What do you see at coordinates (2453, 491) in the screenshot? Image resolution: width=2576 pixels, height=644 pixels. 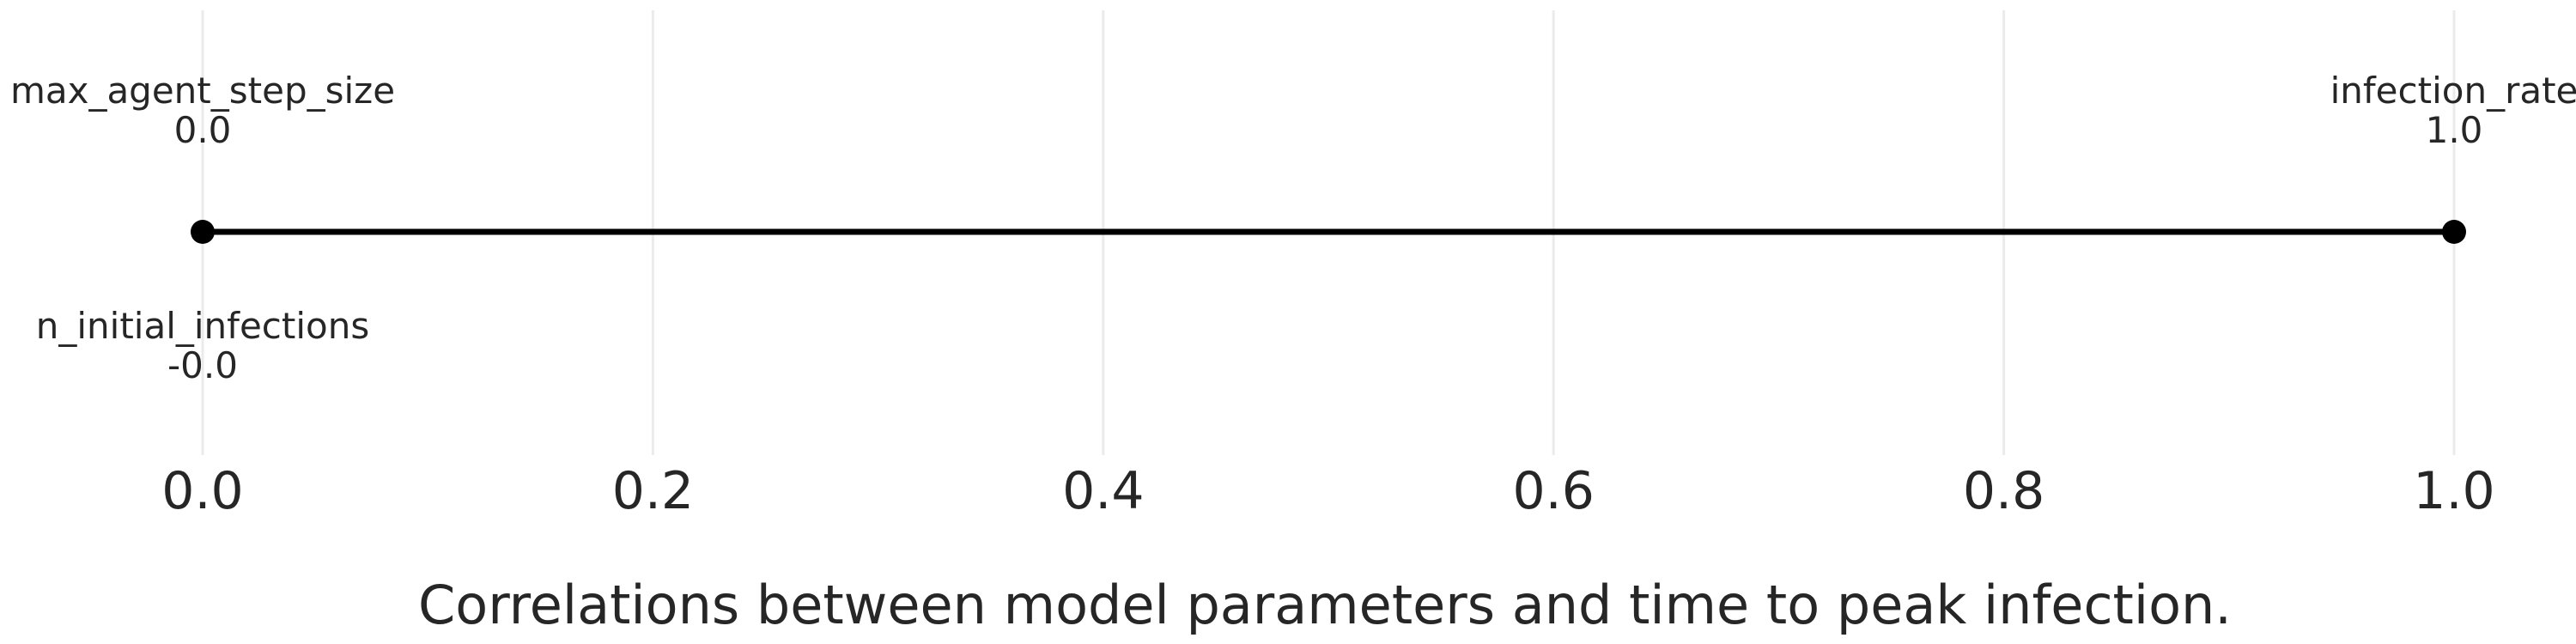 I see `x-tick-label: 1.0` at bounding box center [2453, 491].